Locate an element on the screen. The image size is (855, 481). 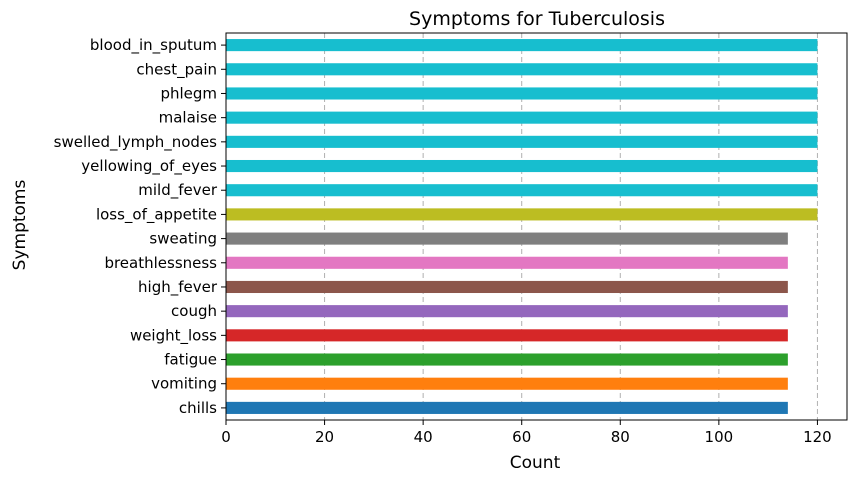
bar-phlegm is located at coordinates (522, 93).